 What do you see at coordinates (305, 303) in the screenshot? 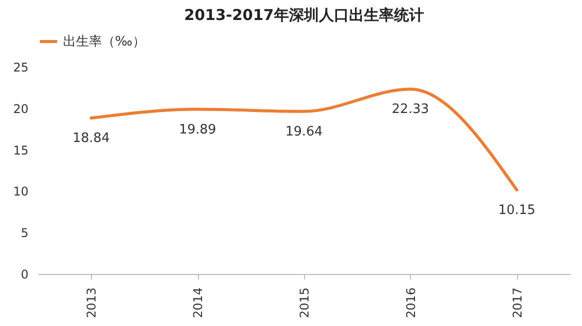
I see `x-tick-label: 2015` at bounding box center [305, 303].